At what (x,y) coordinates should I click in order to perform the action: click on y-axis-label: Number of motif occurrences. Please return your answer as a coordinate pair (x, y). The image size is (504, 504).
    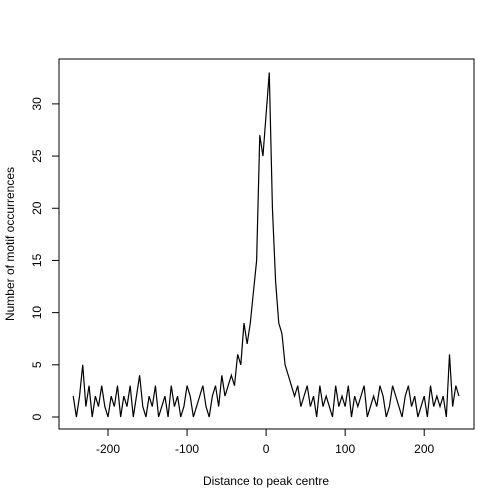
    Looking at the image, I should click on (10, 244).